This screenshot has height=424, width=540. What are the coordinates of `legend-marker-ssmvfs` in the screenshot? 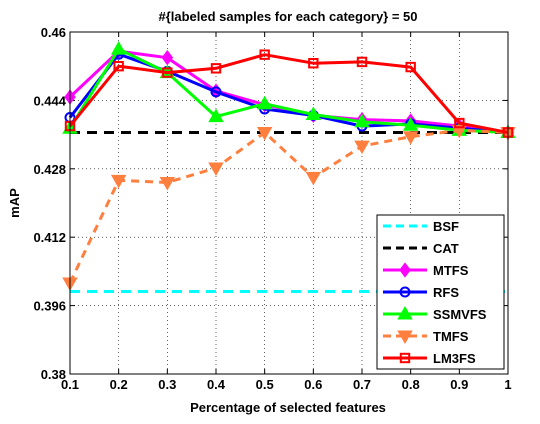 It's located at (405, 312).